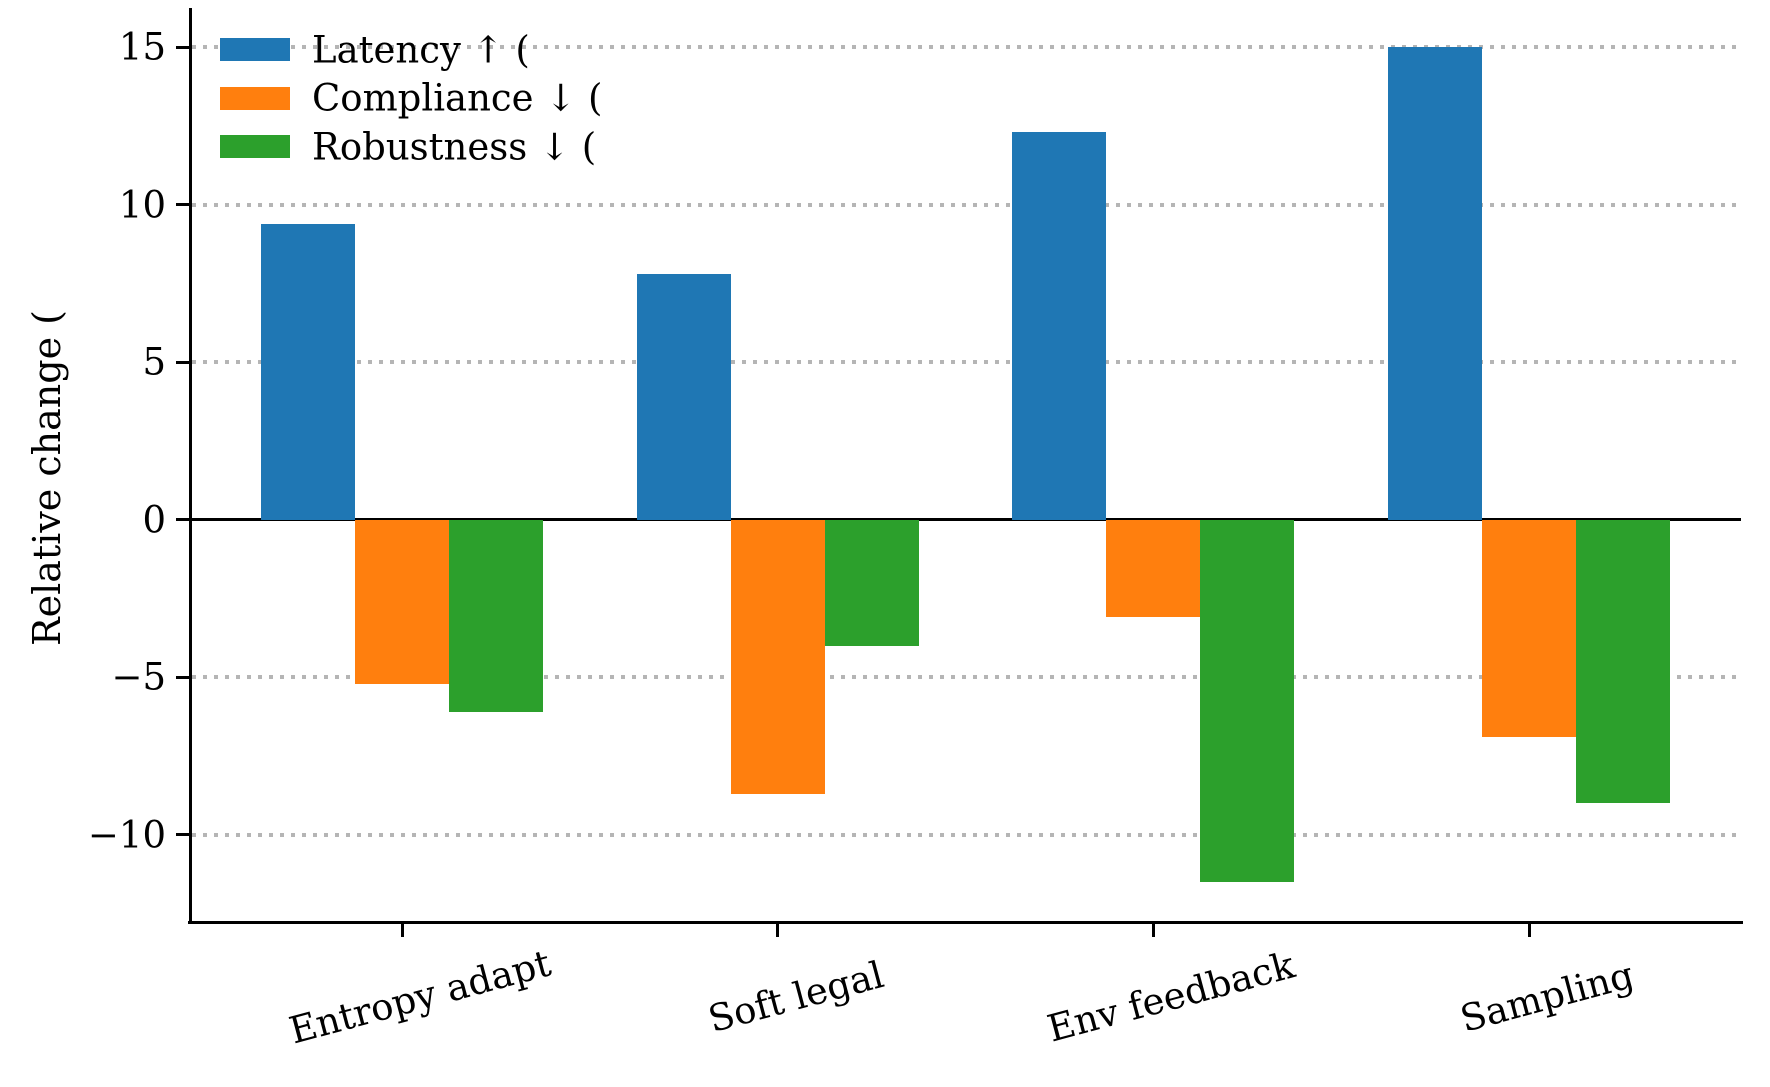  Describe the element at coordinates (142, 47) in the screenshot. I see `y-tick-label: 15` at that location.